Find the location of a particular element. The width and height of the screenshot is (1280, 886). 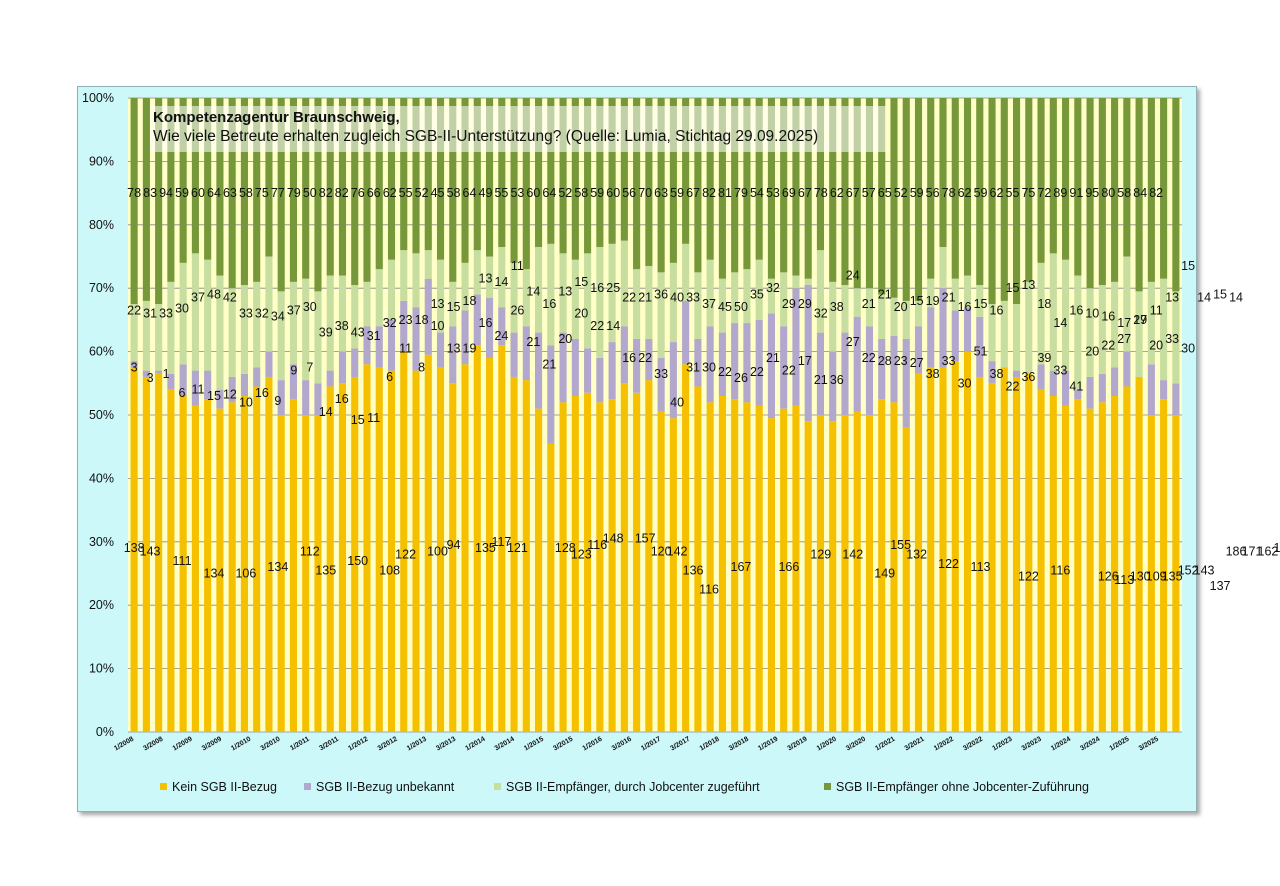

data-label: 15 is located at coordinates (1188, 266).